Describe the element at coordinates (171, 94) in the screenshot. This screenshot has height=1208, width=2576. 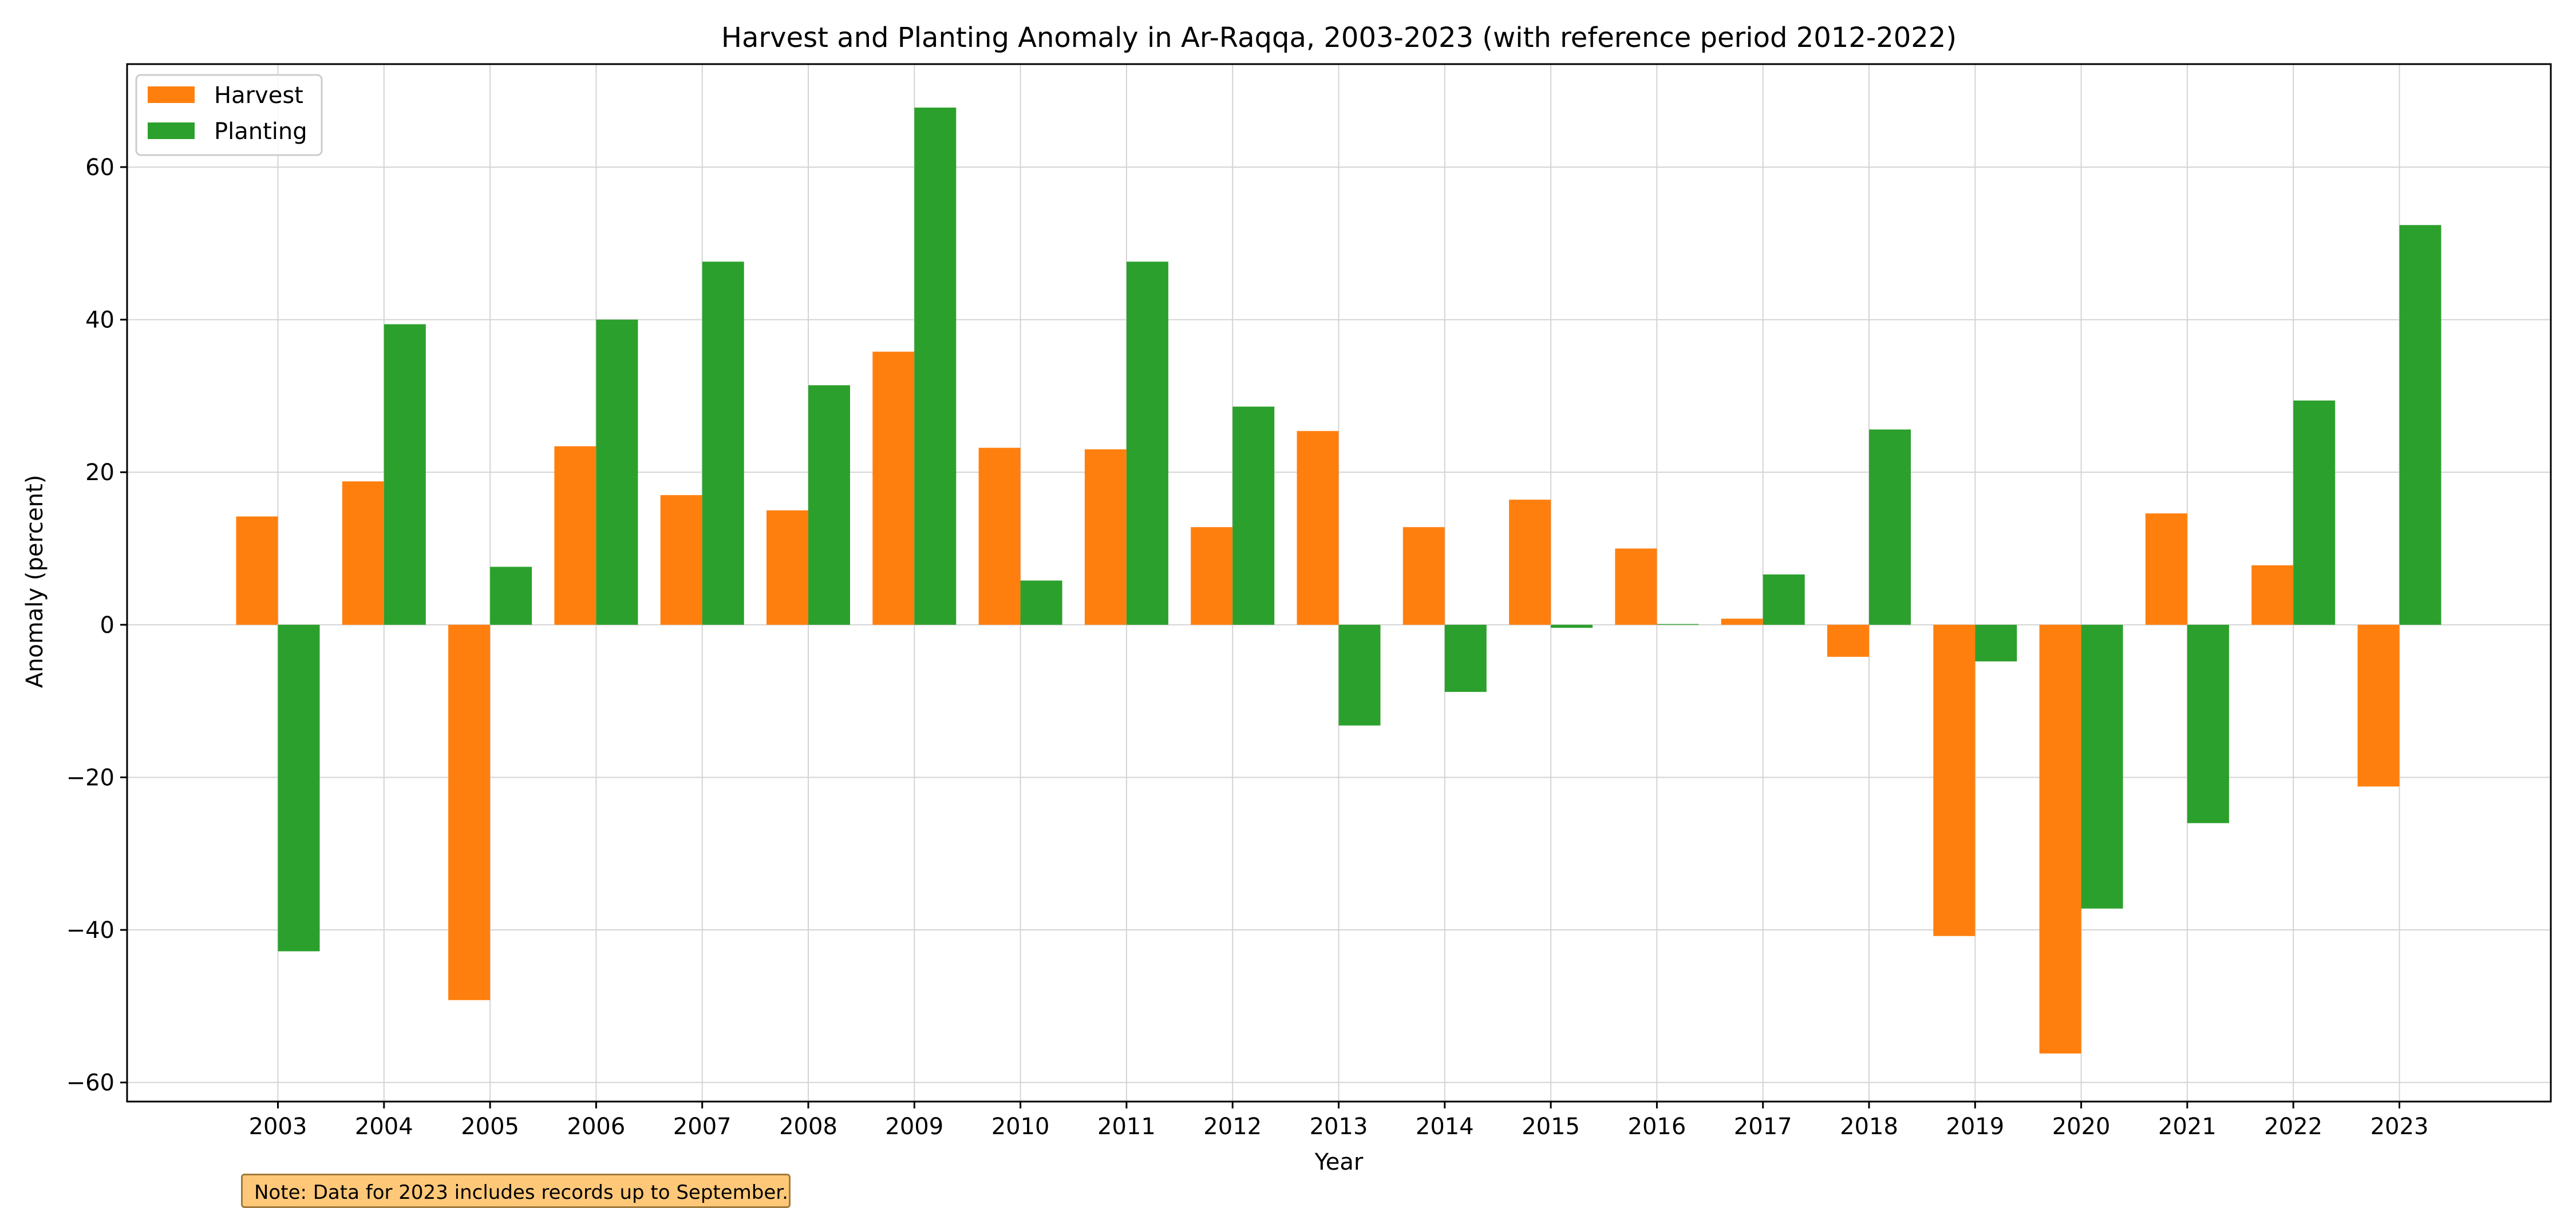
I see `legend-swatch-harvest` at that location.